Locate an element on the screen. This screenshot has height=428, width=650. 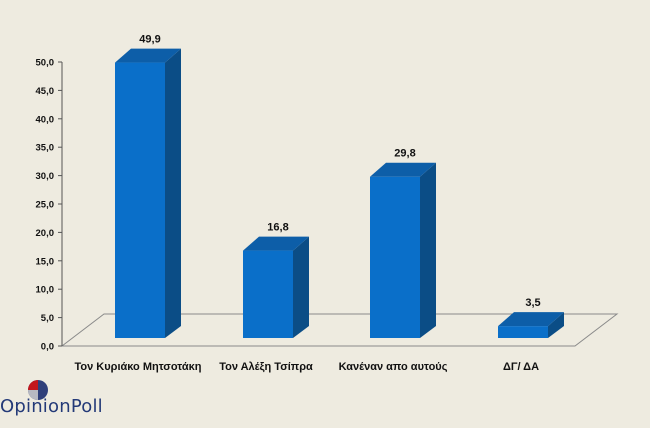
y-tick-label: 0,0 is located at coordinates (47, 347).